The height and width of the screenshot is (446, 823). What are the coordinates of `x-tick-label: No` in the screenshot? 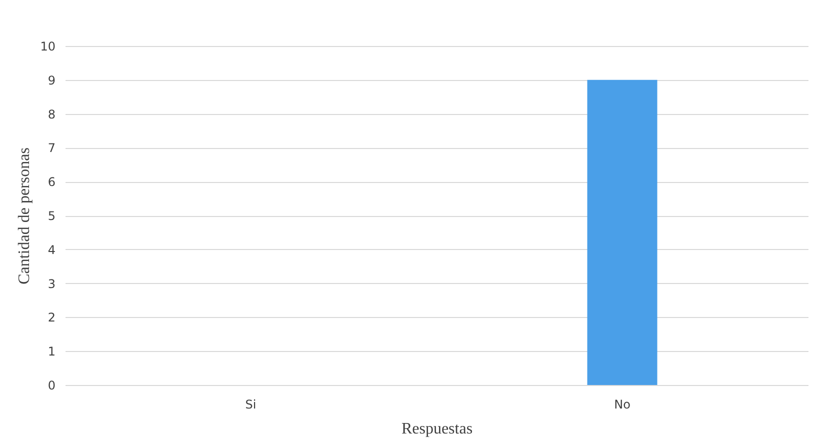 It's located at (622, 405).